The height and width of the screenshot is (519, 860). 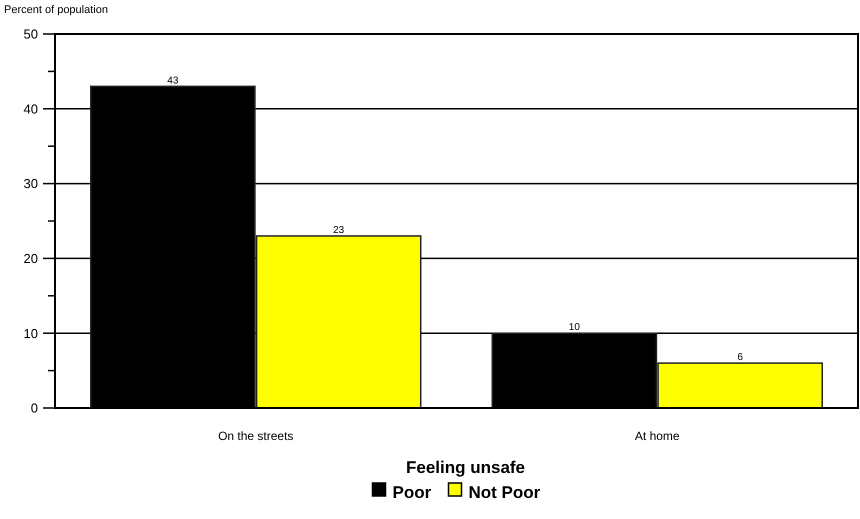 What do you see at coordinates (34, 408) in the screenshot?
I see `y-tick-label: 0` at bounding box center [34, 408].